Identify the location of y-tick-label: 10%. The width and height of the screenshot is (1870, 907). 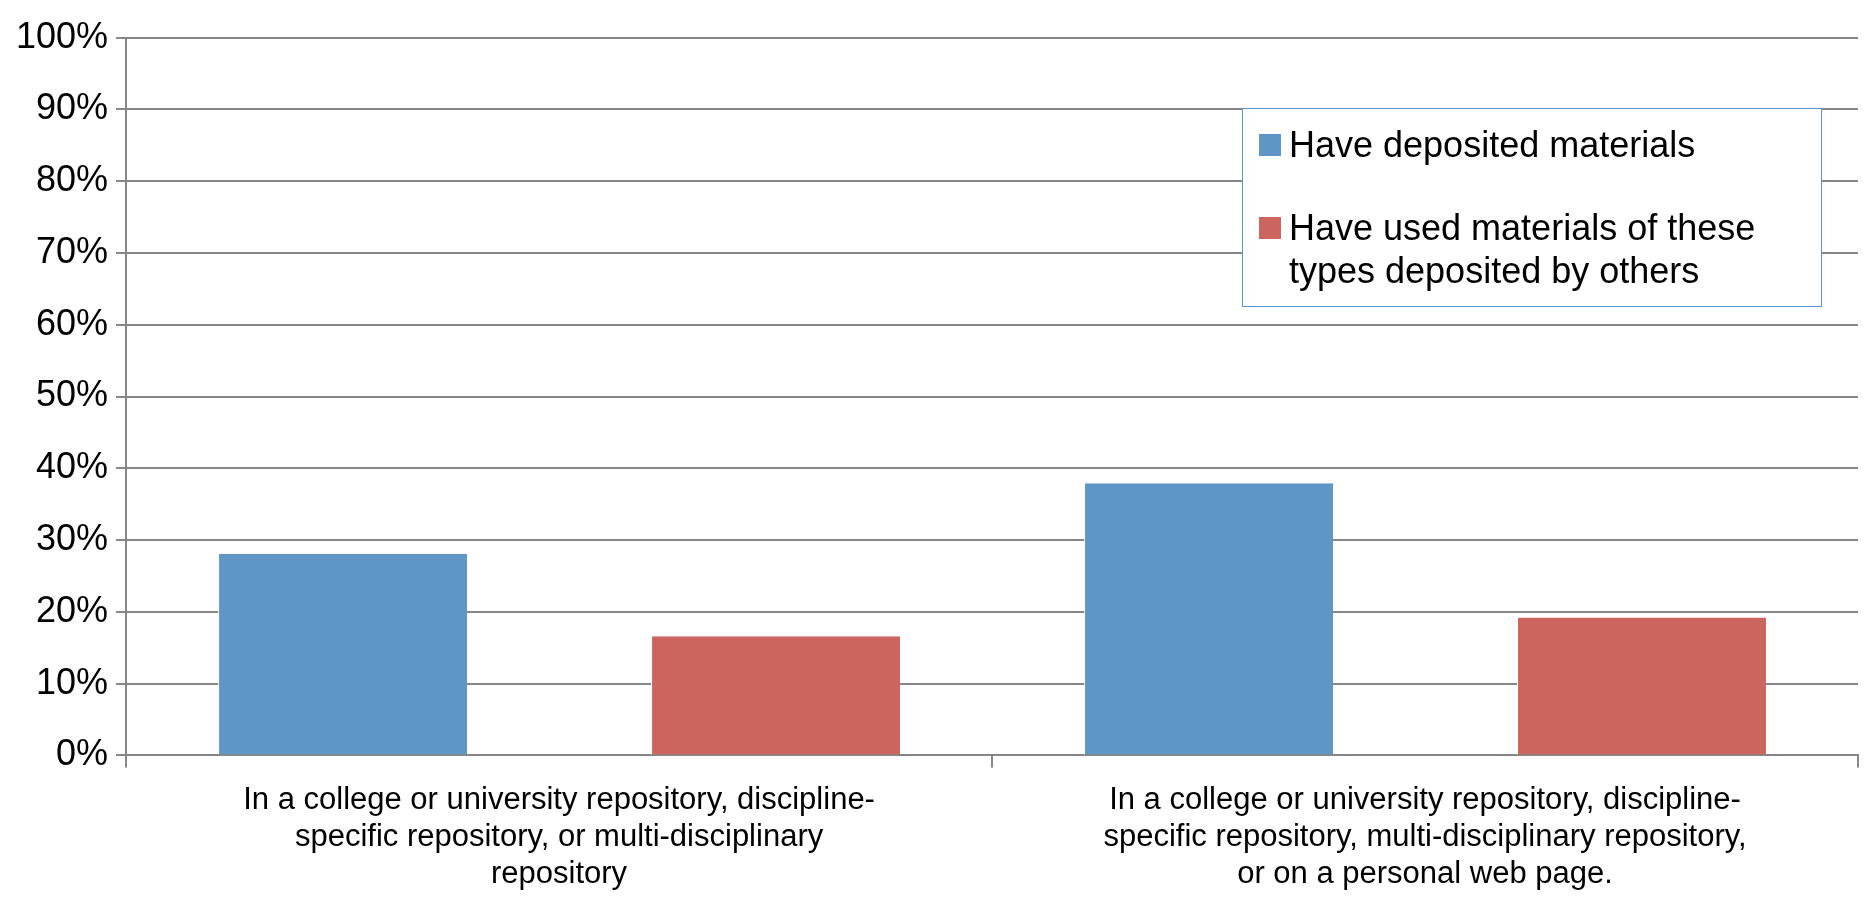
(72, 681).